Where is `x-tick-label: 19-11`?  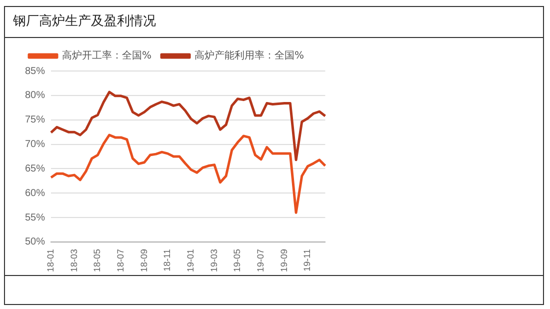 x-tick-label: 19-11 is located at coordinates (307, 260).